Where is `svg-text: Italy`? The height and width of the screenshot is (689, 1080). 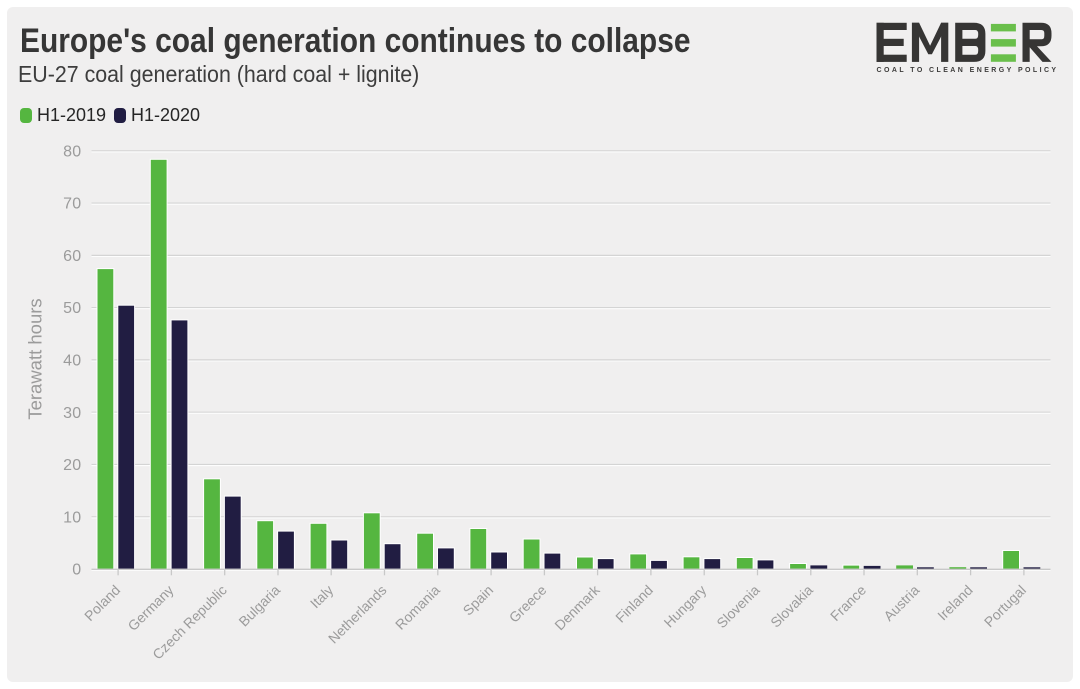
svg-text: Italy is located at coordinates (321, 596).